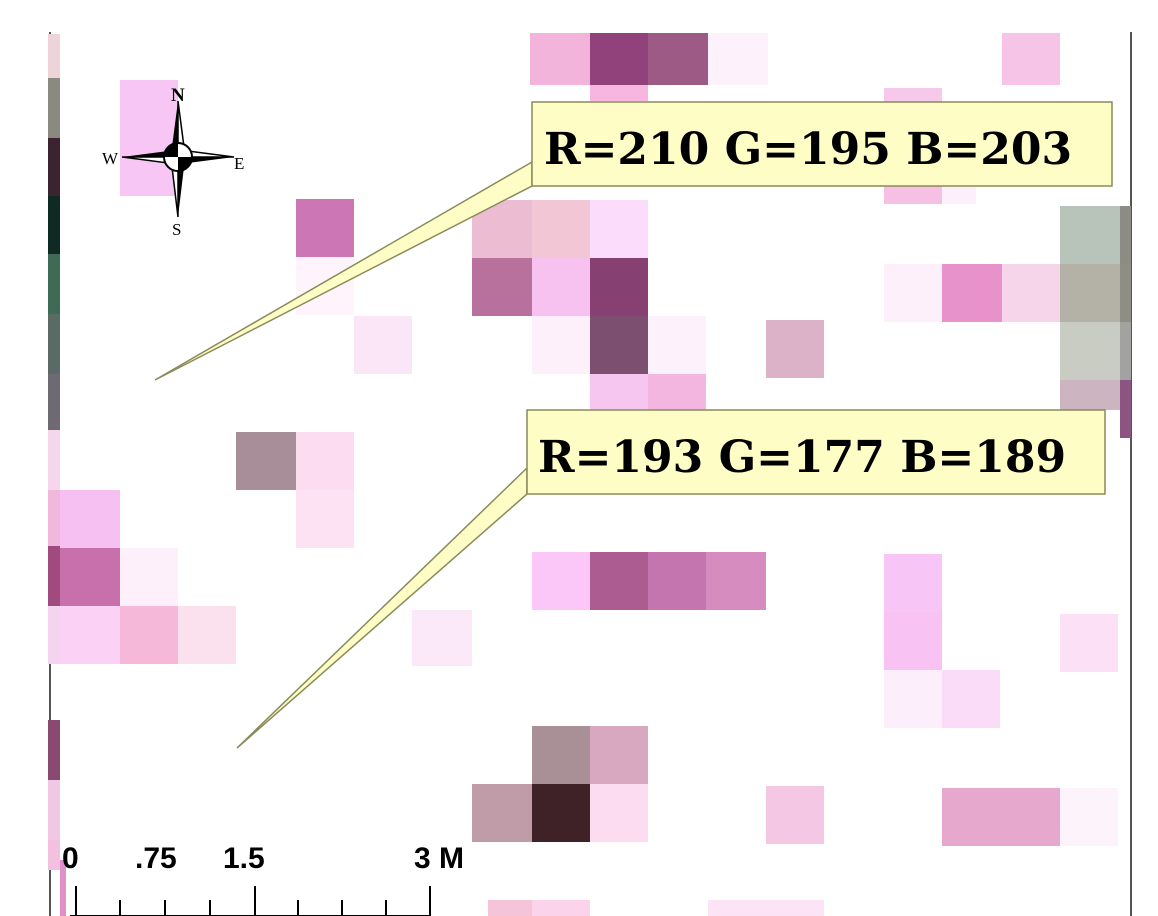 This screenshot has width=1158, height=916. I want to click on callout-1-text: R=210 G=195 B=203, so click(808, 149).